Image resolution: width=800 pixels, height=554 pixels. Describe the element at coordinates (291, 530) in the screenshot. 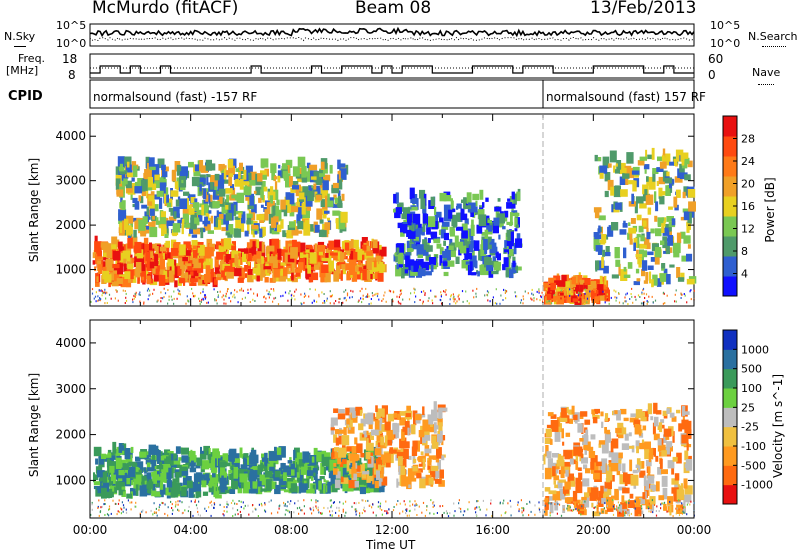

I see `time-tick-label: 08:00` at that location.